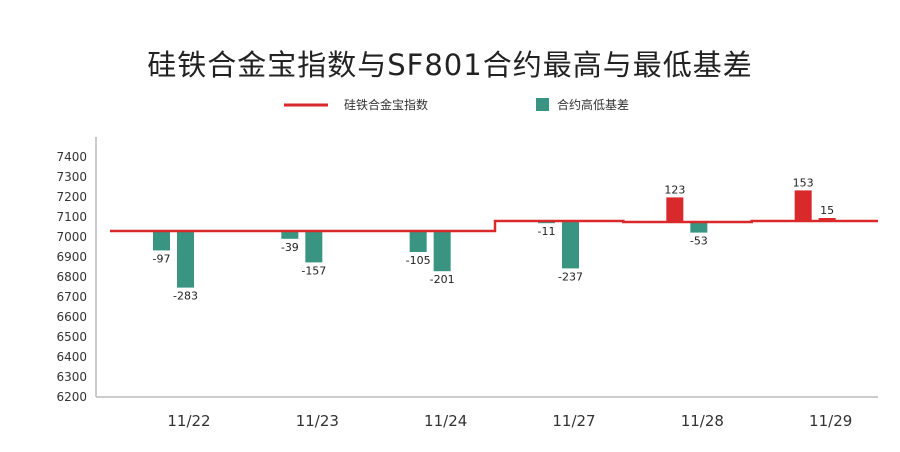 This screenshot has height=452, width=900. Describe the element at coordinates (699, 241) in the screenshot. I see `basis-data-label: -53` at that location.